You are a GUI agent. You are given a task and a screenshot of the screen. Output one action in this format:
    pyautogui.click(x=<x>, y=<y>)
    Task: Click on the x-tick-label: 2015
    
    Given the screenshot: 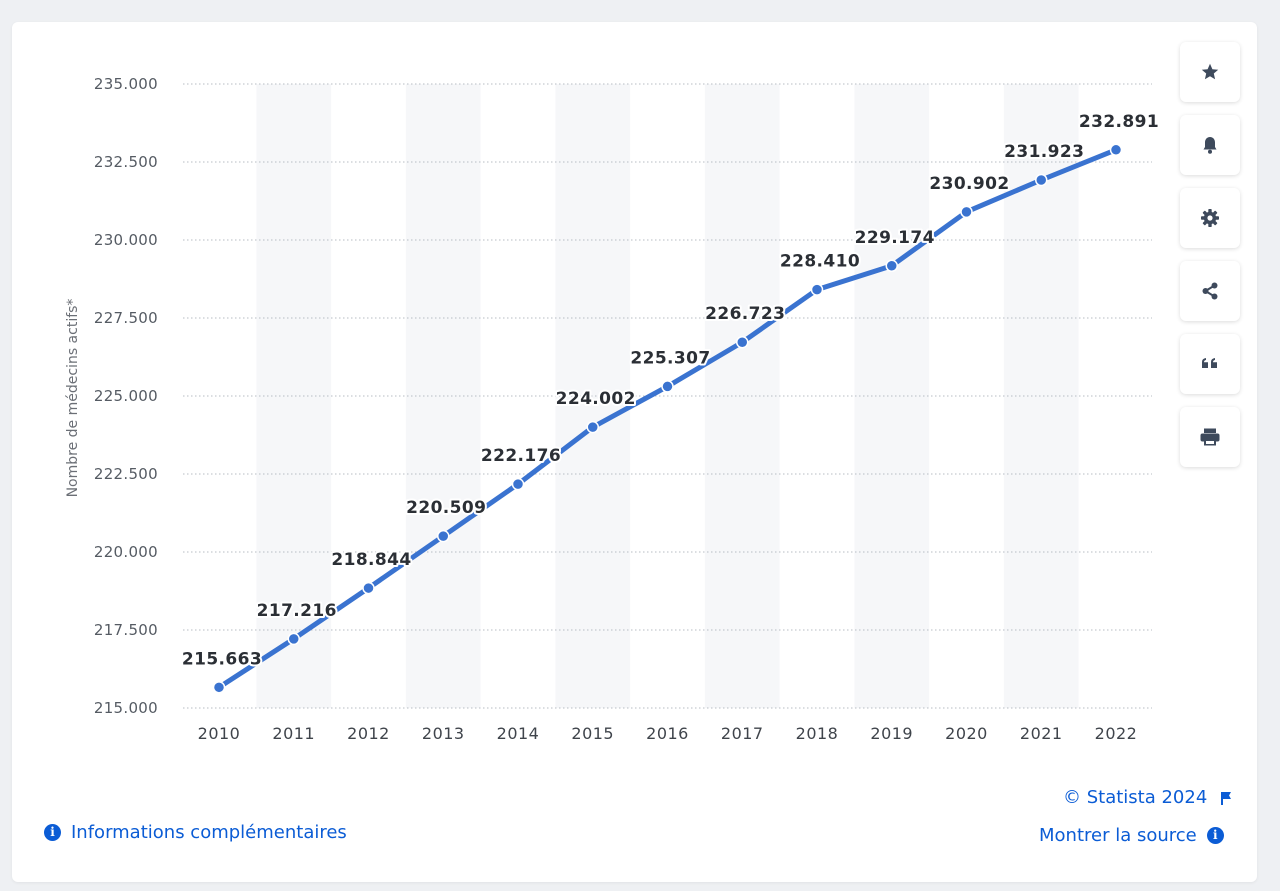 What is the action you would take?
    pyautogui.click(x=592, y=733)
    